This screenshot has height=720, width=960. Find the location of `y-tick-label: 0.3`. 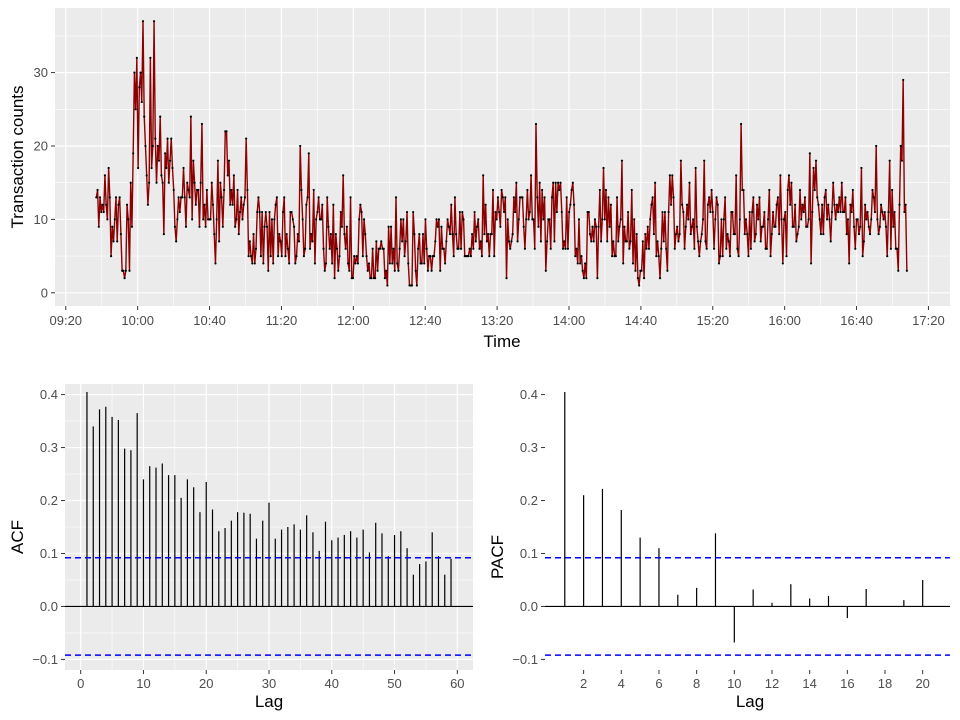

y-tick-label: 0.3 is located at coordinates (529, 447).